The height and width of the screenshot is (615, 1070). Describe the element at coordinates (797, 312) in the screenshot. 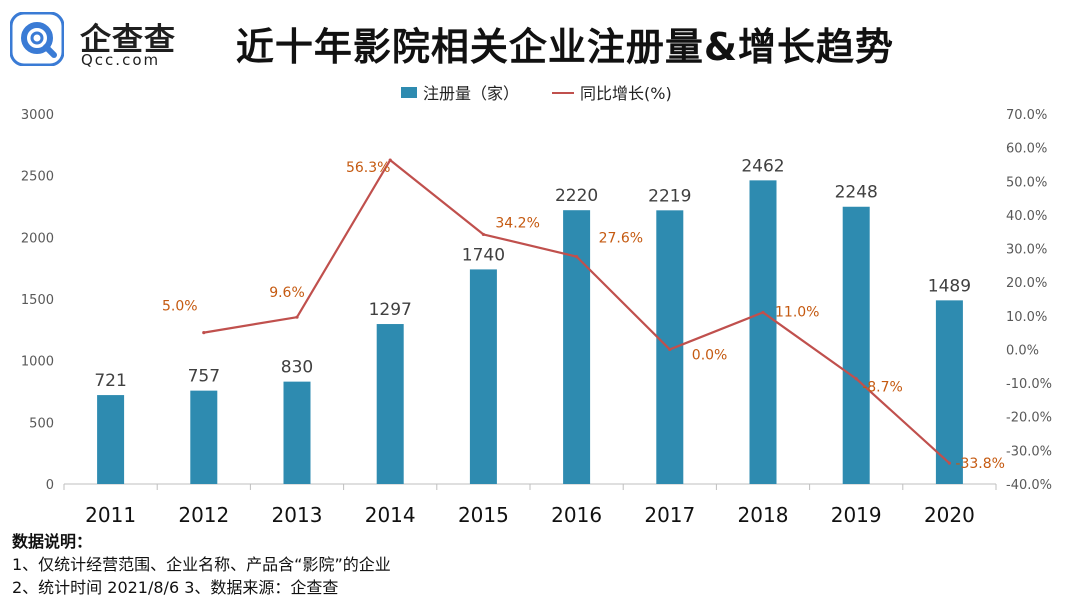

I see `growth-value-label: 11.0%` at that location.